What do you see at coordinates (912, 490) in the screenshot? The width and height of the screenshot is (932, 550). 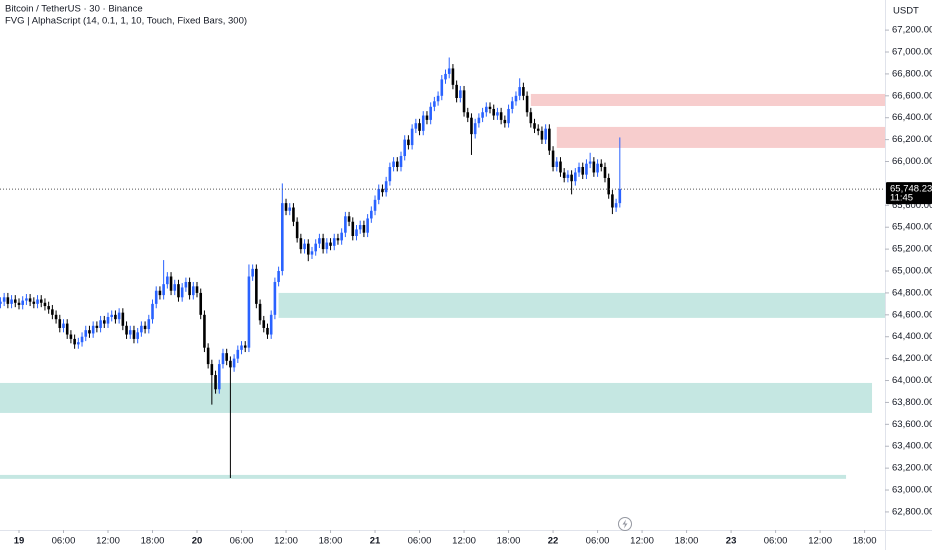 I see `y-tick-label: 63,000.00` at bounding box center [912, 490].